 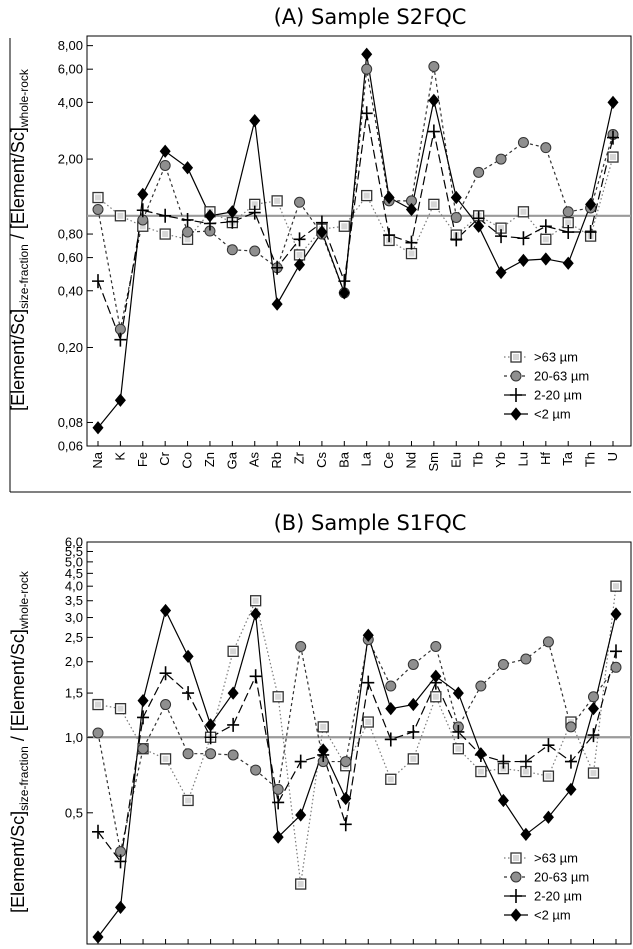 I want to click on panel-b-y-tick-label: 6,0, so click(x=74, y=542).